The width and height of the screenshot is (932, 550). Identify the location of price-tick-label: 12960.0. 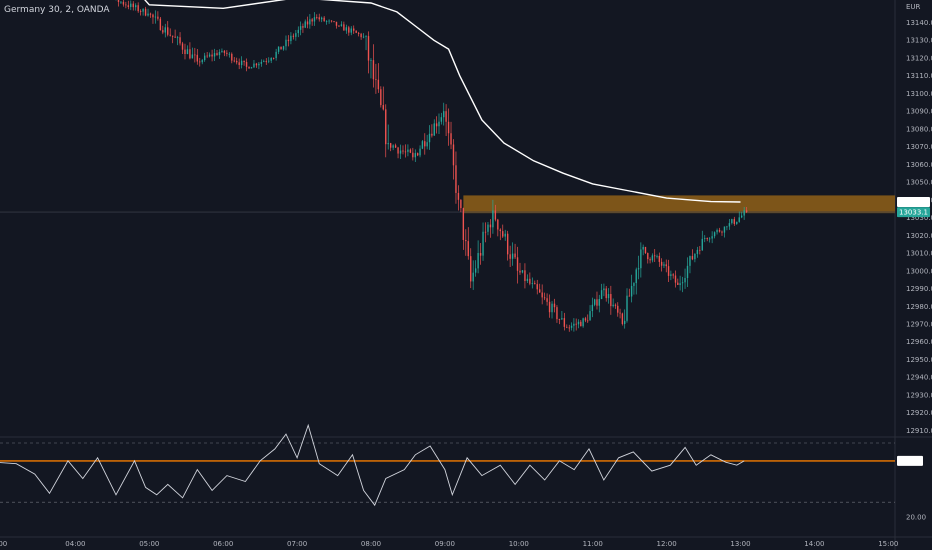
(919, 342).